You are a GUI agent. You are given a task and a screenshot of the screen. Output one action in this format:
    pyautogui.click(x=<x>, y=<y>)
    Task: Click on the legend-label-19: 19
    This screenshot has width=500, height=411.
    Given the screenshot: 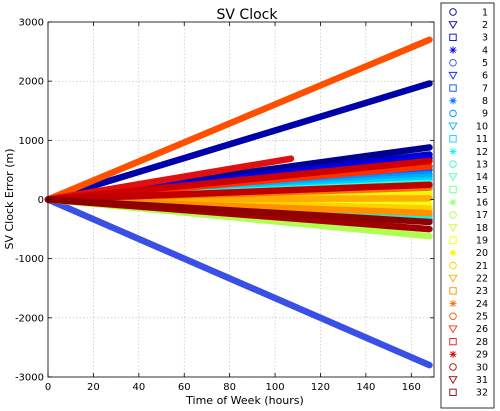 What is the action you would take?
    pyautogui.click(x=482, y=240)
    